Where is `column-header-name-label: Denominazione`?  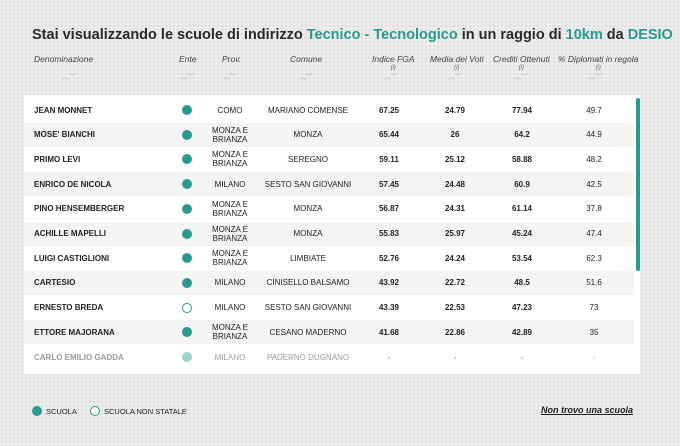 column-header-name-label: Denominazione is located at coordinates (64, 59).